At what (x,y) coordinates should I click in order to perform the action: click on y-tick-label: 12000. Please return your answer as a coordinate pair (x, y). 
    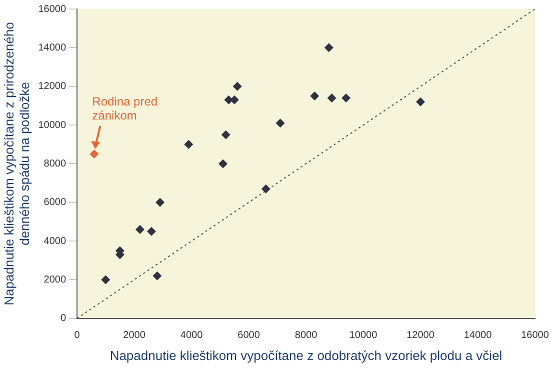
    Looking at the image, I should click on (52, 86).